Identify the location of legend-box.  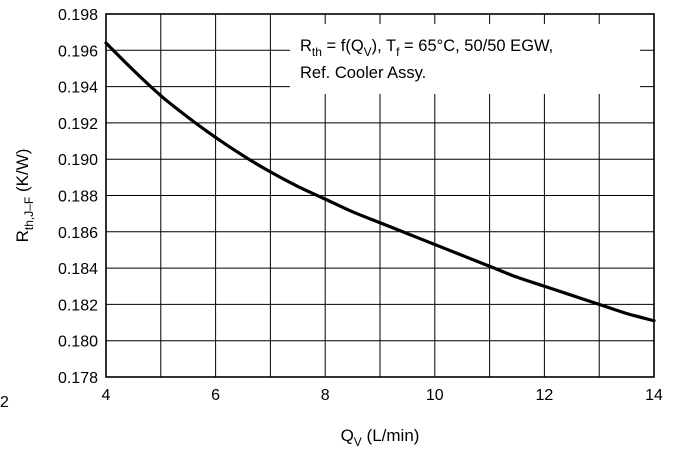
(465, 59).